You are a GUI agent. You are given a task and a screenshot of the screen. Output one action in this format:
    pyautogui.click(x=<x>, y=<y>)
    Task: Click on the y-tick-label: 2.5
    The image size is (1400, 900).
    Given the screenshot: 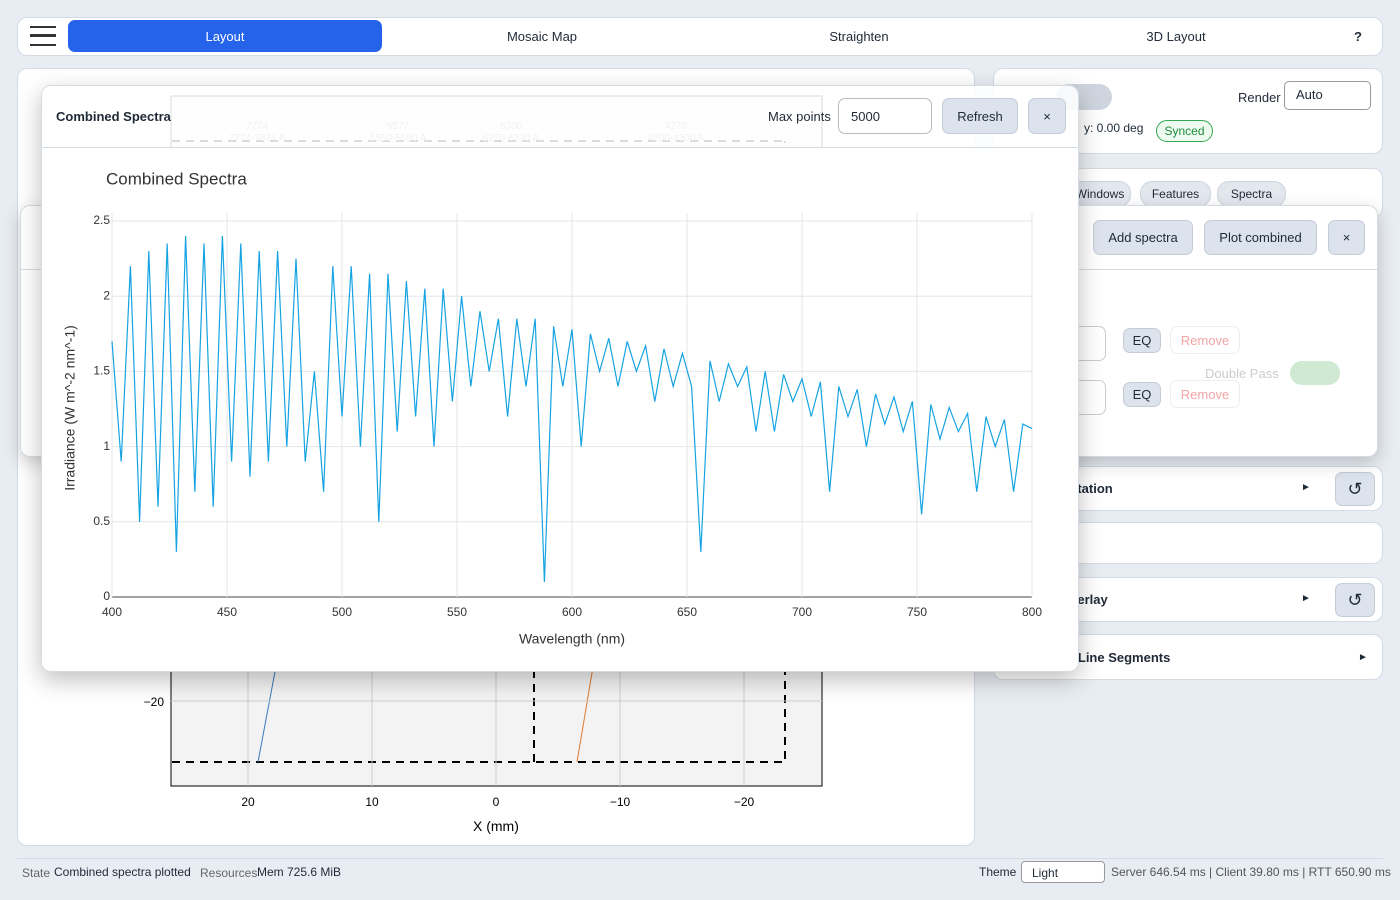 What is the action you would take?
    pyautogui.click(x=101, y=220)
    